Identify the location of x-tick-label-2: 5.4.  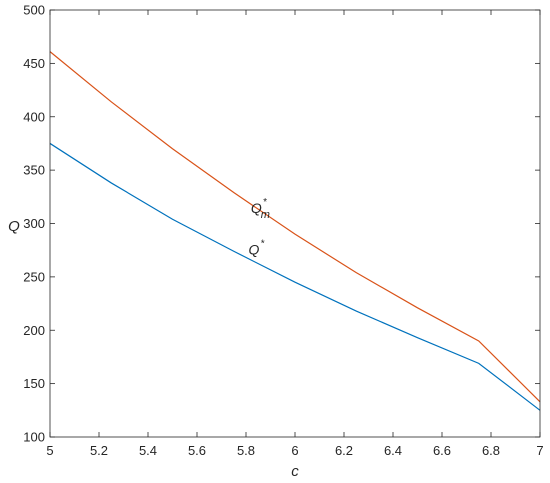
(148, 450).